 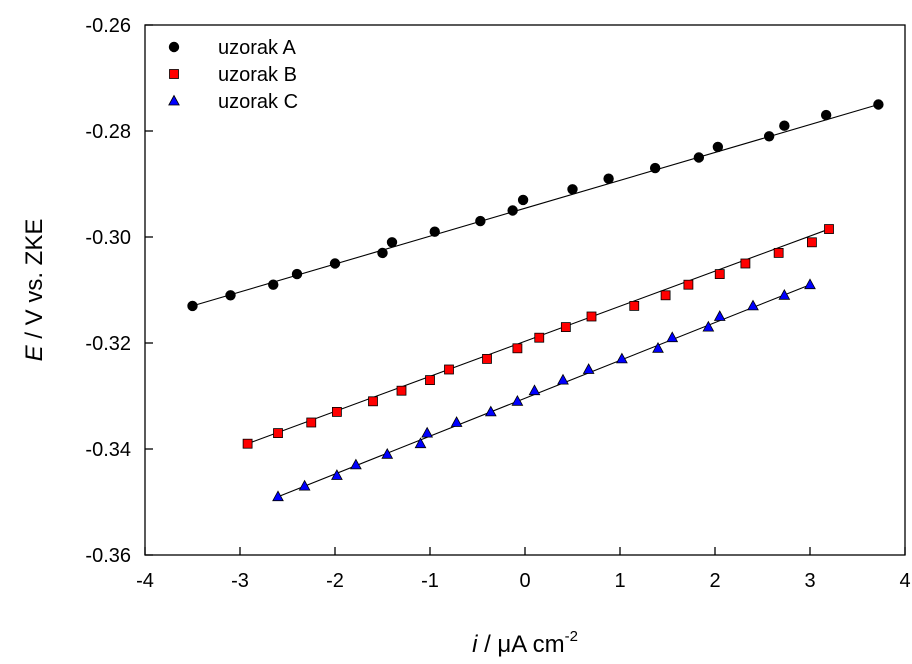 I want to click on y-tick-label: -0.26, so click(x=108, y=26).